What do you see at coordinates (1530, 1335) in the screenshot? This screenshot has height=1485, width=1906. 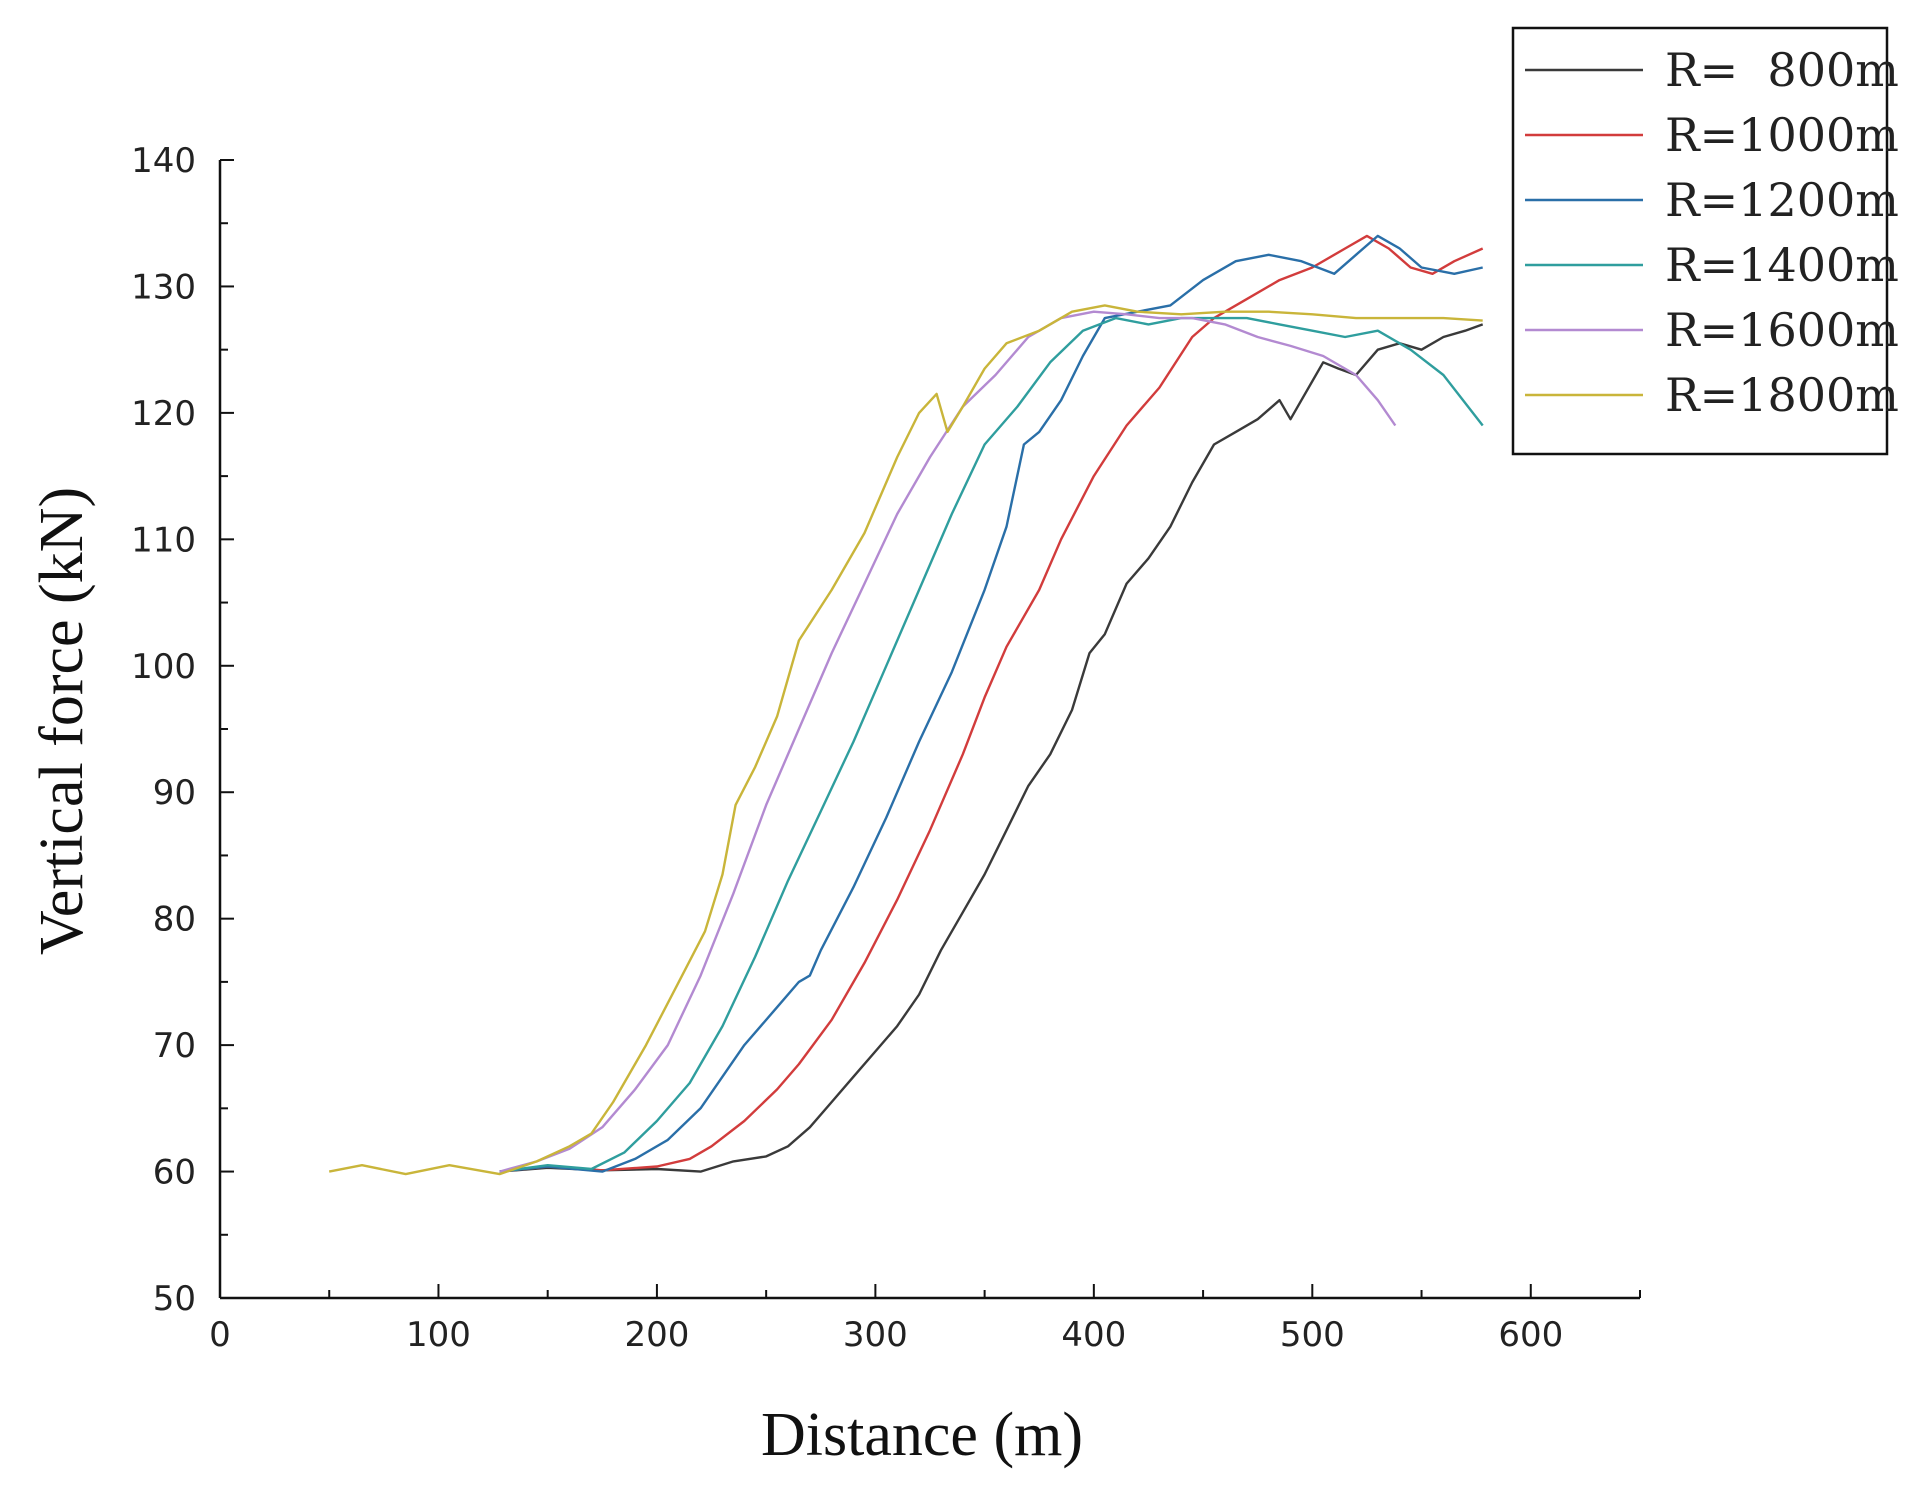 I see `x-tick-label: 600` at bounding box center [1530, 1335].